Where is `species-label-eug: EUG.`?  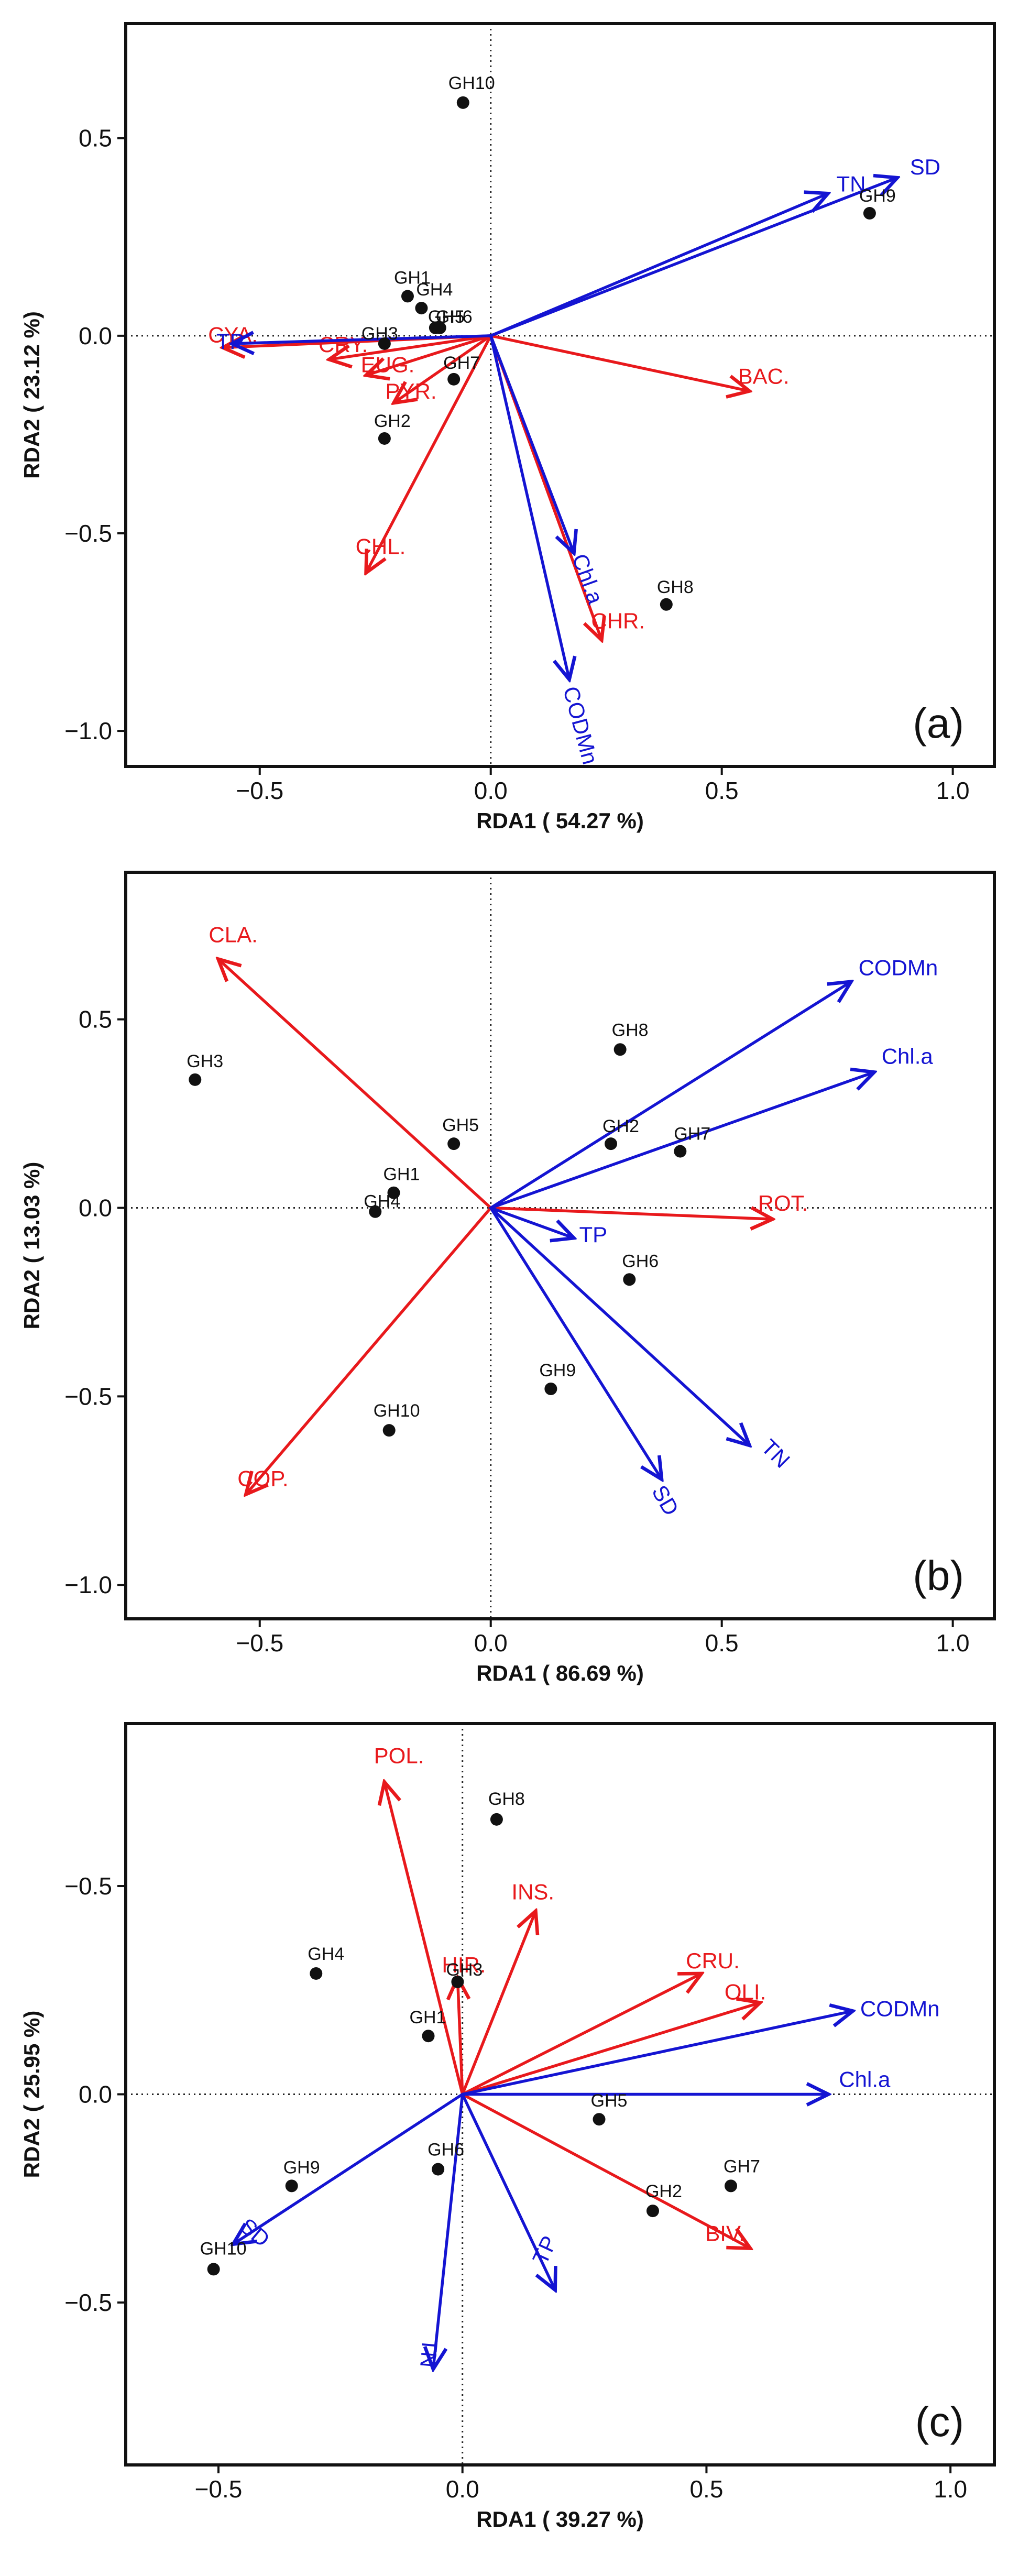 species-label-eug: EUG. is located at coordinates (388, 364).